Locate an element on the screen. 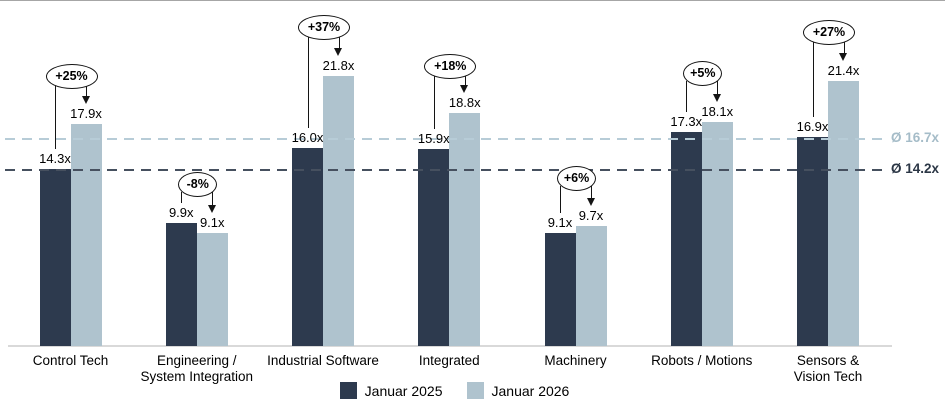 This screenshot has width=945, height=415. x-axis-line is located at coordinates (450, 346).